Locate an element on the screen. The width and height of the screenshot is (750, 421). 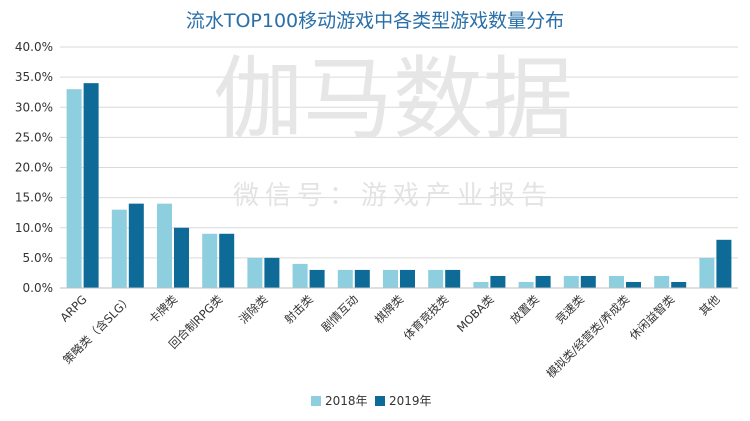
x-category-label: 卡牌类 is located at coordinates (163, 309).